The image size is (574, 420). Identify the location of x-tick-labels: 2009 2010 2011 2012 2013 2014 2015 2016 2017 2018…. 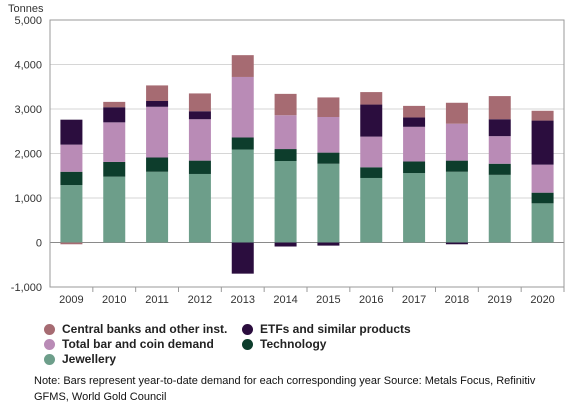
(312, 296).